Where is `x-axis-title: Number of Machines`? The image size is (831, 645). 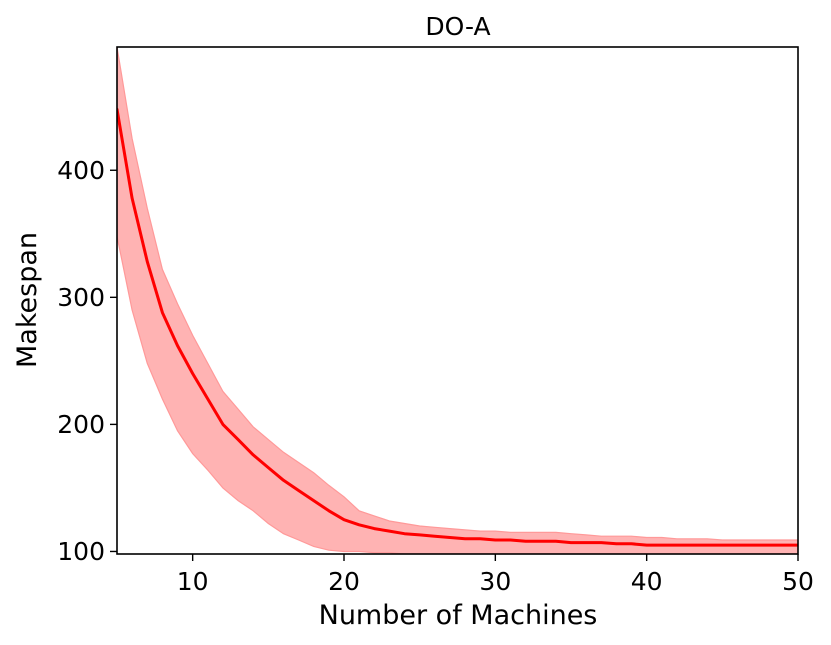 x-axis-title: Number of Machines is located at coordinates (458, 615).